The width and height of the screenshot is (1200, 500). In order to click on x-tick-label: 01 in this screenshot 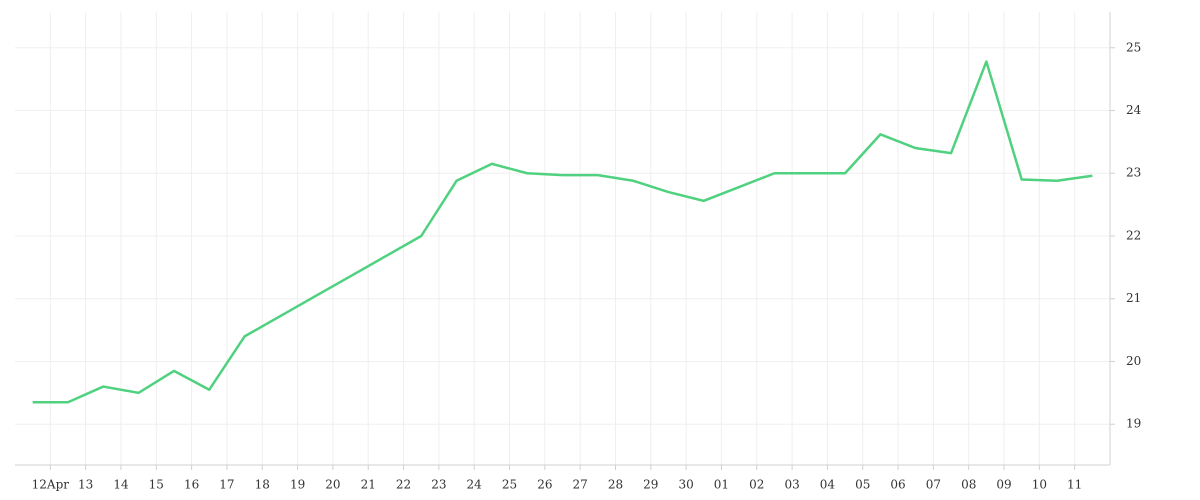, I will do `click(721, 485)`.